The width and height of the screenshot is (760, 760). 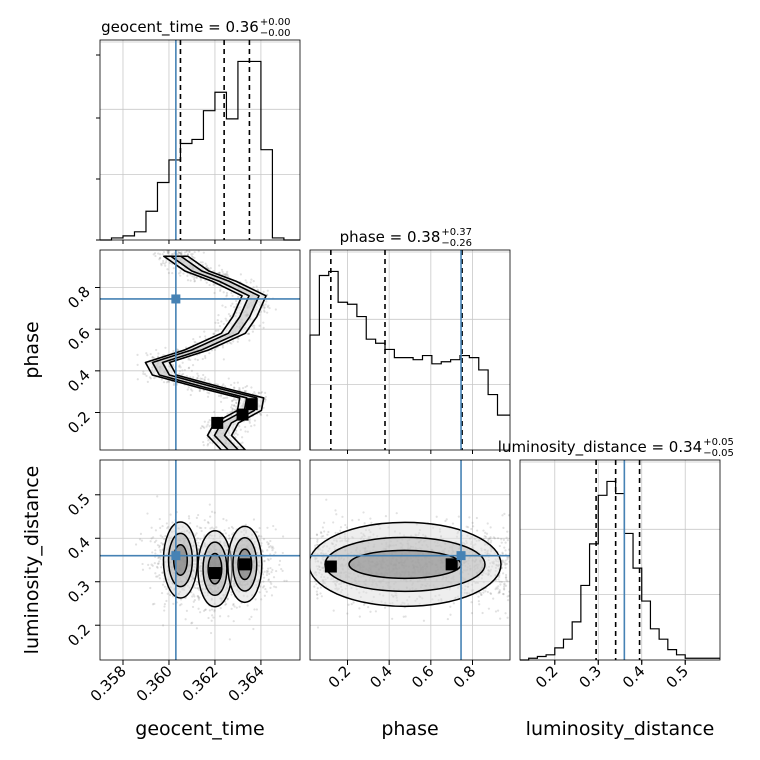 What do you see at coordinates (79, 548) in the screenshot?
I see `y-tick-label: 0.4` at bounding box center [79, 548].